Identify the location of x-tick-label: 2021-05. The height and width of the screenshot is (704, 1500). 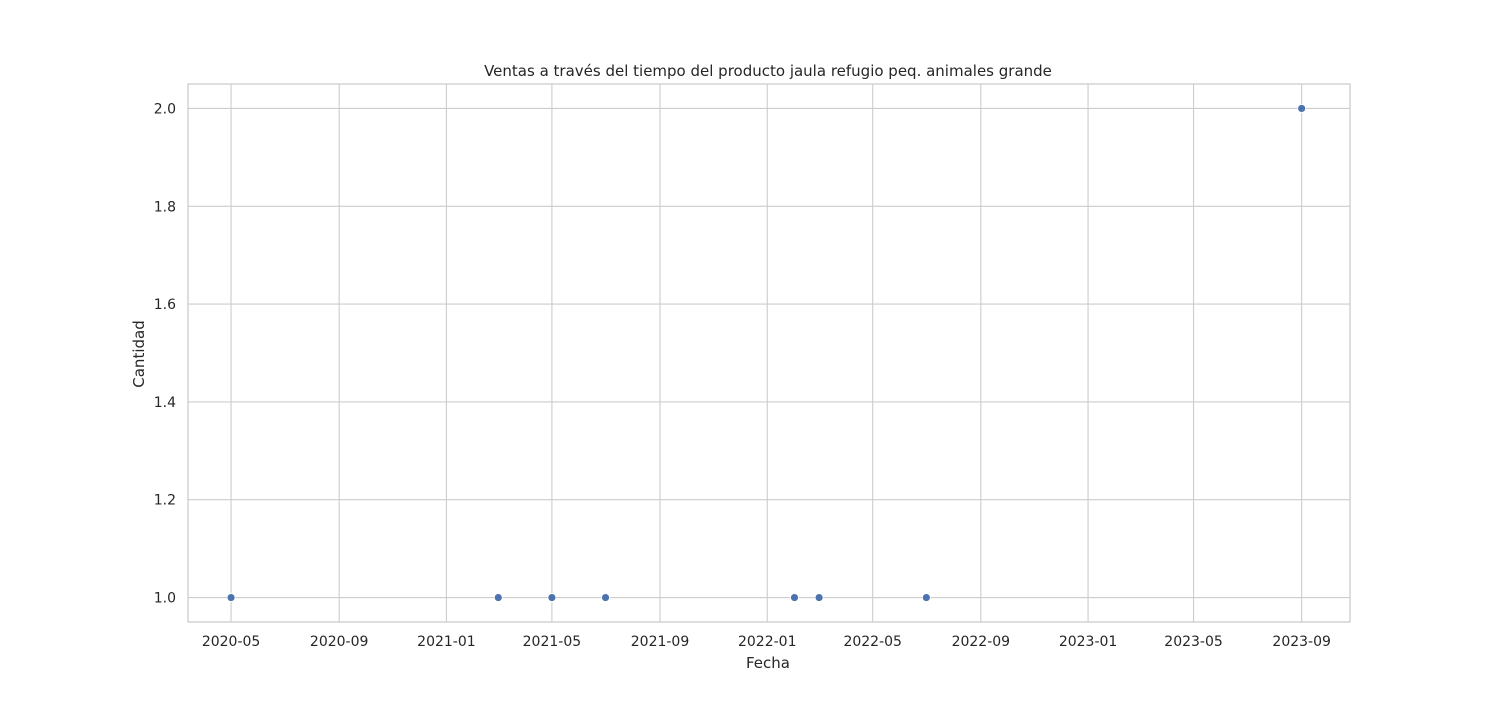
(552, 642).